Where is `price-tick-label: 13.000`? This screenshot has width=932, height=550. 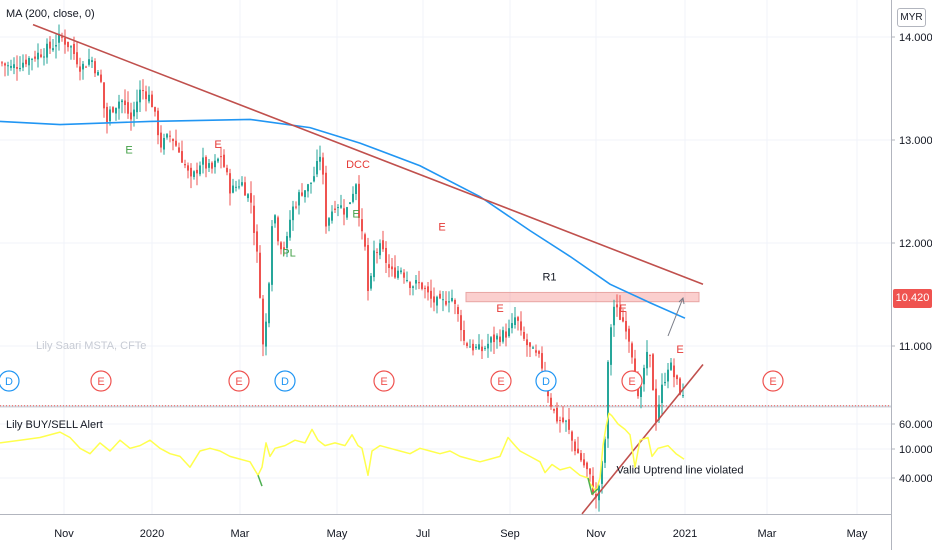
price-tick-label: 13.000 is located at coordinates (915, 141).